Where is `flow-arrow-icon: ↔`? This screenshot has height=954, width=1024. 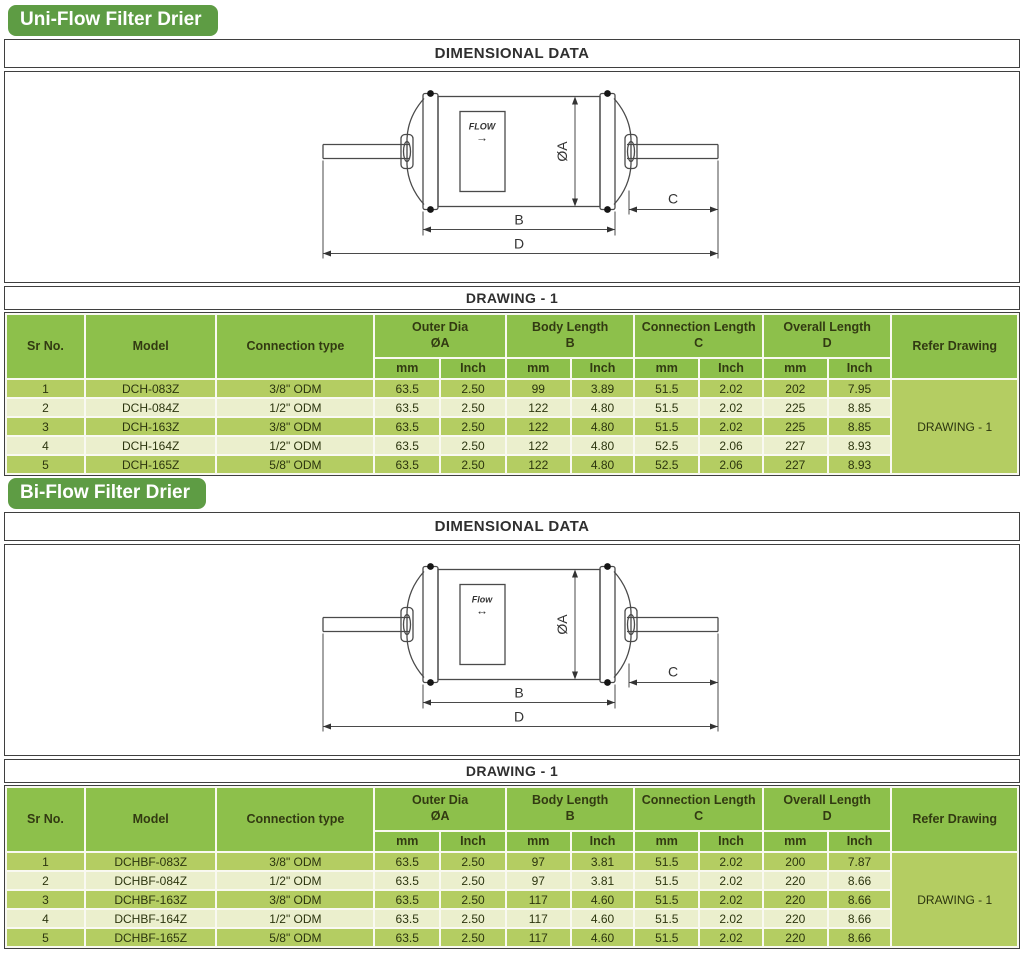
flow-arrow-icon: ↔ is located at coordinates (482, 611).